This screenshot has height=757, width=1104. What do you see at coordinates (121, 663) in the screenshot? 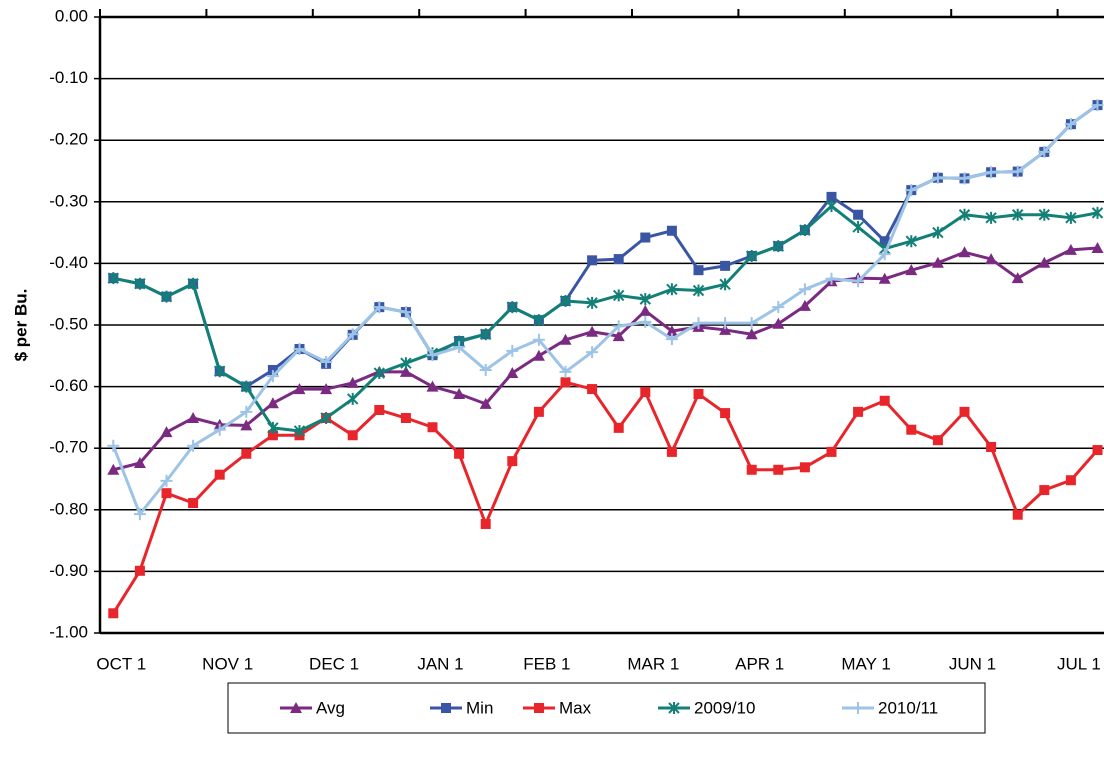
I see `x-tick-label: OCT 1` at bounding box center [121, 663].